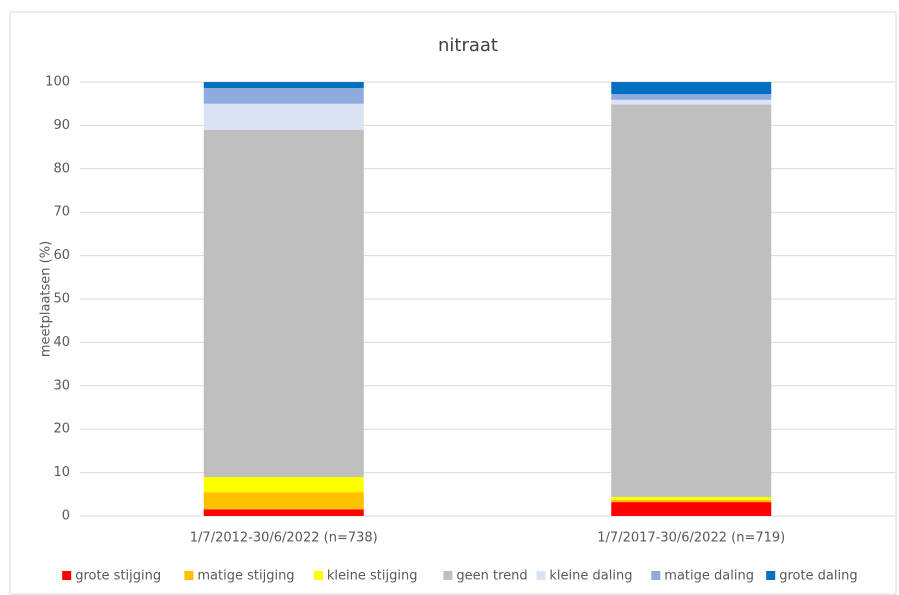  Describe the element at coordinates (118, 576) in the screenshot. I see `legend-label: grote stijging` at that location.